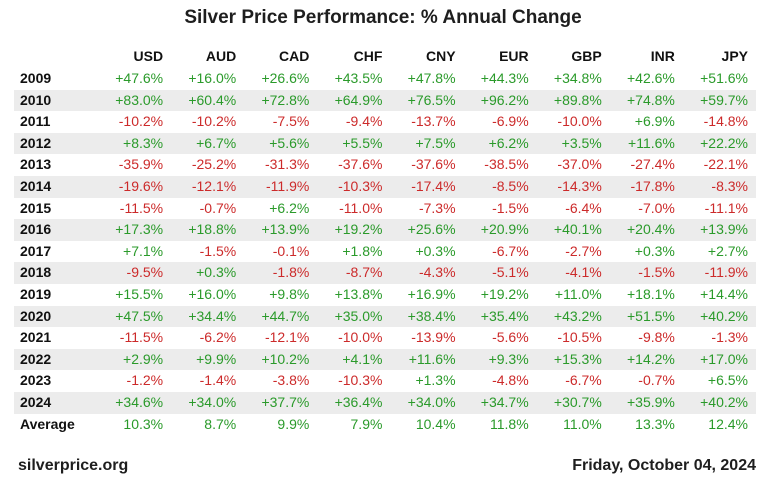 The image size is (766, 484). I want to click on value-cell: -6.4%, so click(583, 207).